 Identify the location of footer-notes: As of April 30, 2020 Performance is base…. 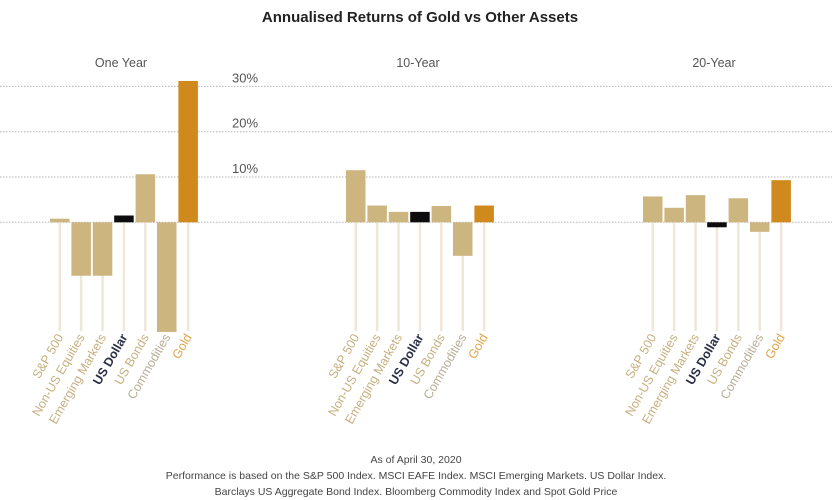
(416, 476).